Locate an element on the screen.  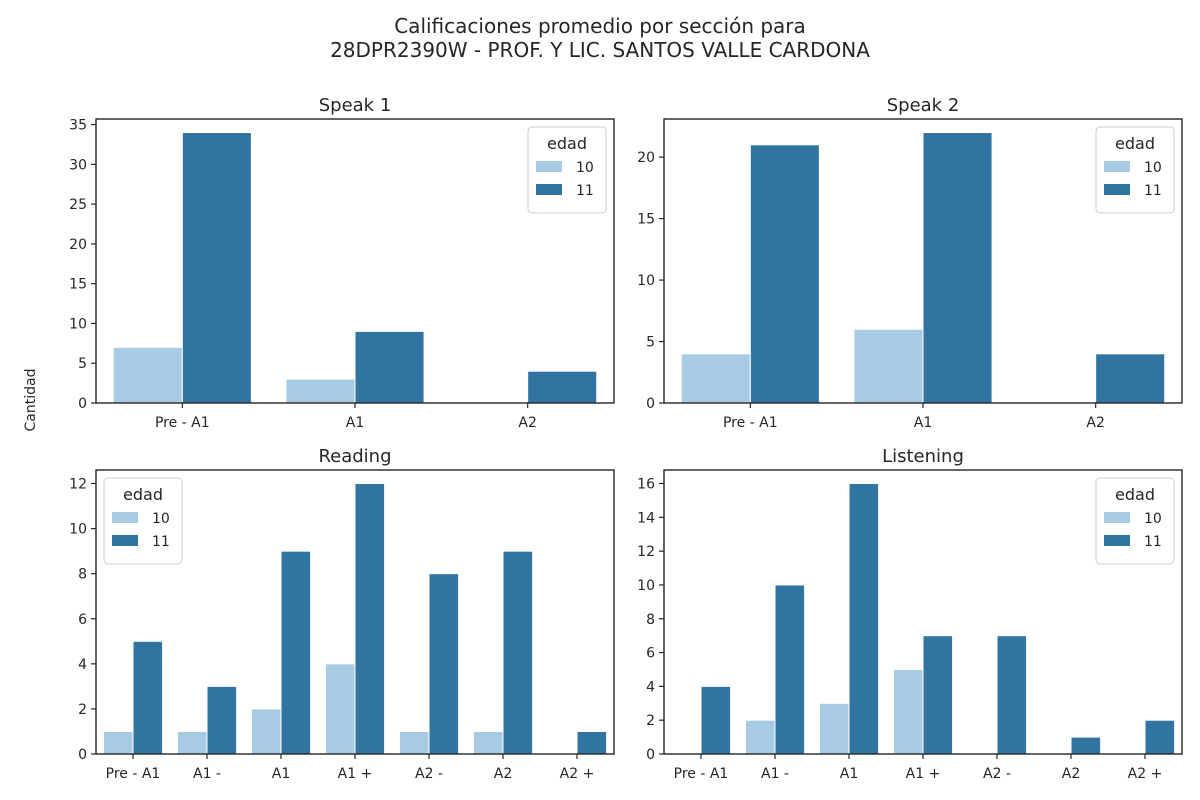
chart-title: Speak 1 is located at coordinates (355, 105).